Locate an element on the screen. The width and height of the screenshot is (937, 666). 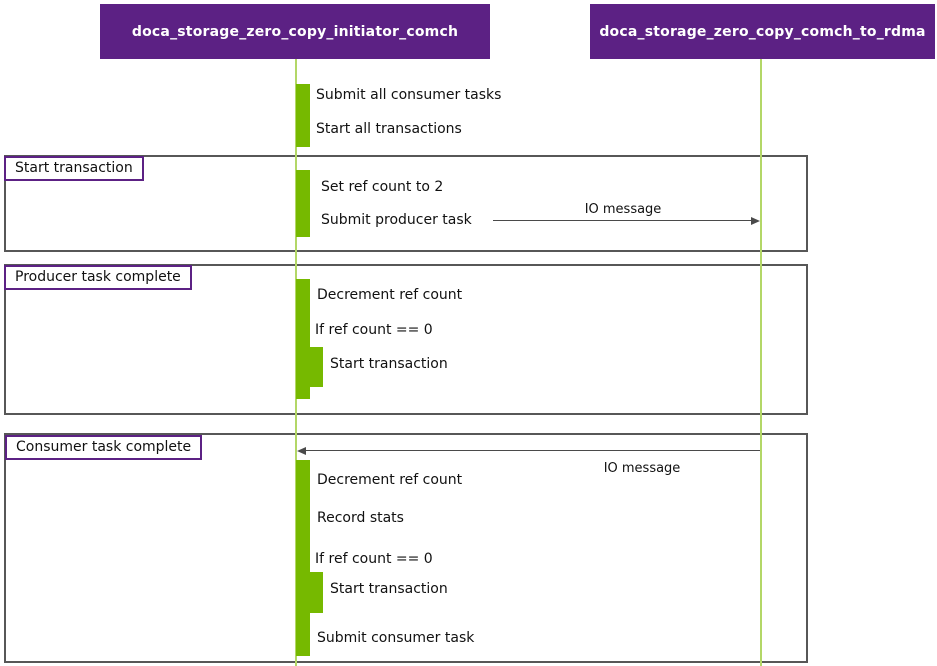
participant-header-comch-to-rdma: doca_storage_zero_copy_comch_to_rdma is located at coordinates (762, 31).